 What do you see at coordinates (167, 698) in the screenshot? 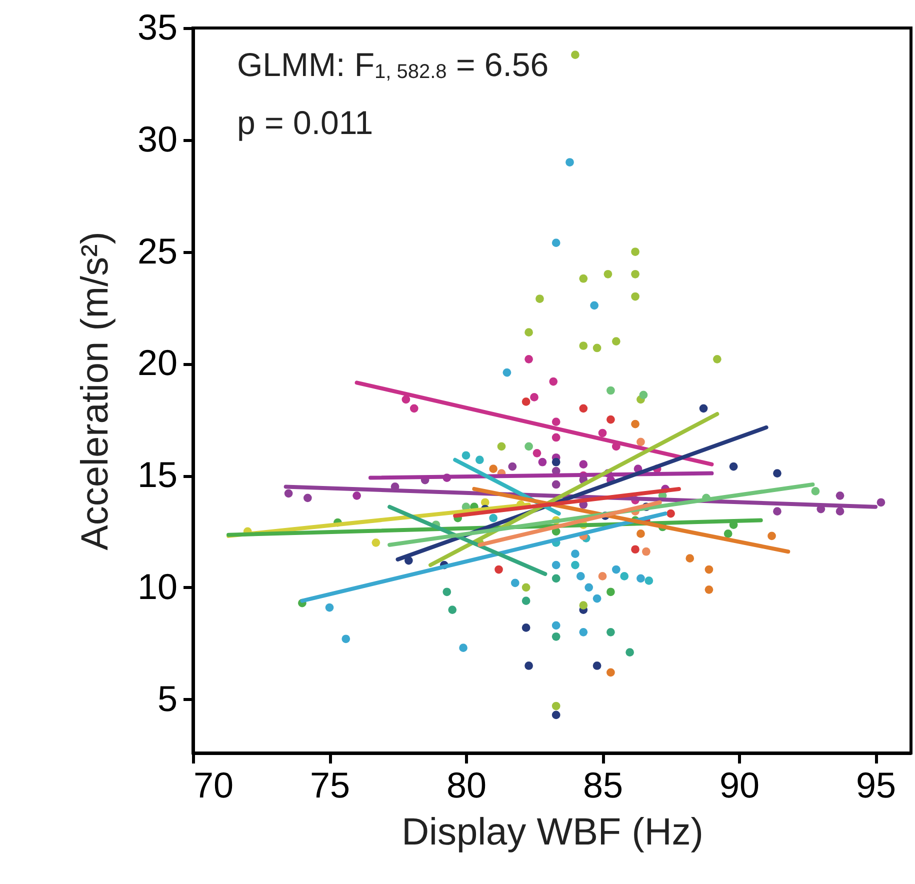
I see `y-tick-label: 5` at bounding box center [167, 698].